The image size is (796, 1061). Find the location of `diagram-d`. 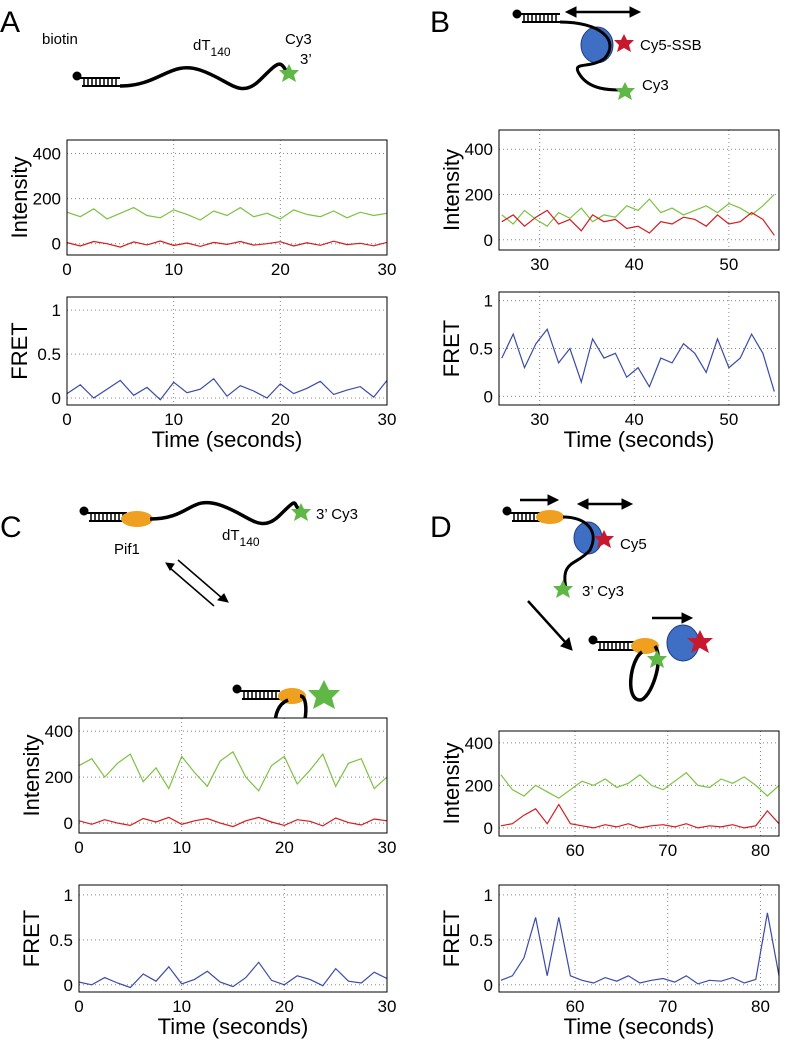

diagram-d is located at coordinates (607, 598).